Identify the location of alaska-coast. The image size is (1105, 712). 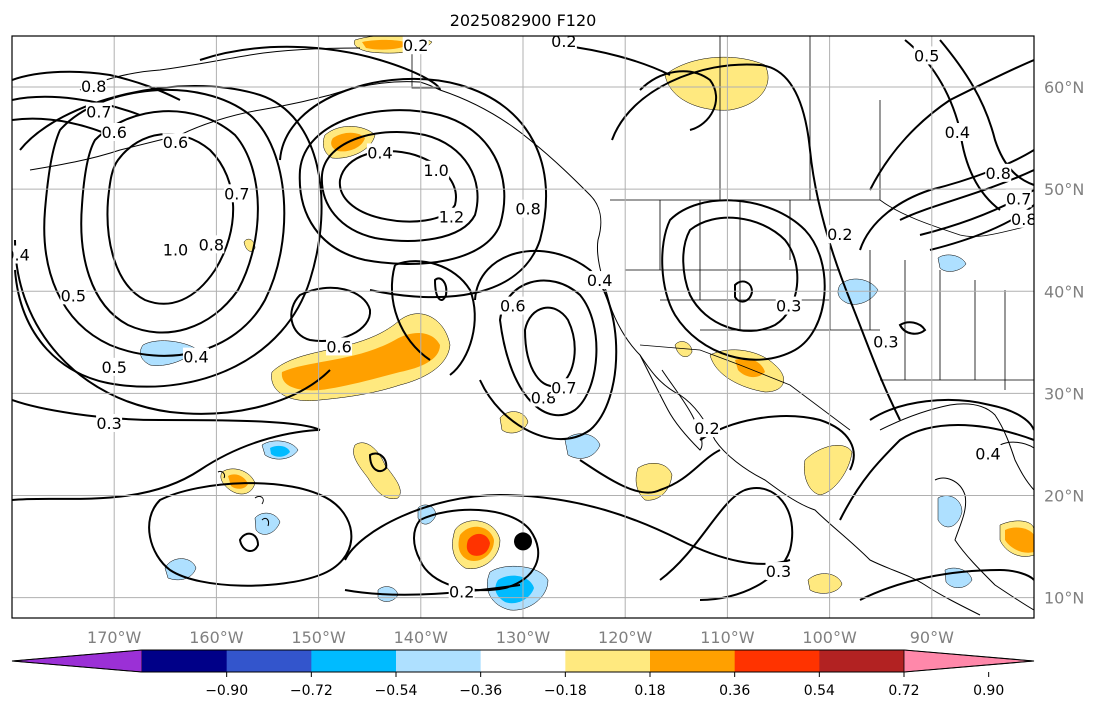
(235, 126).